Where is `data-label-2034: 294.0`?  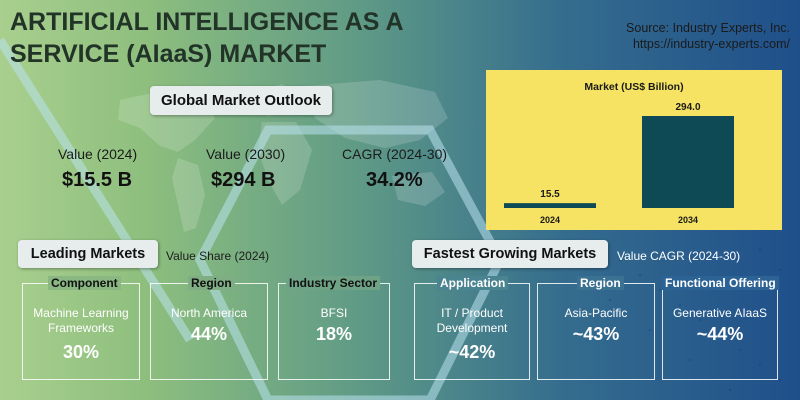
data-label-2034: 294.0 is located at coordinates (687, 107).